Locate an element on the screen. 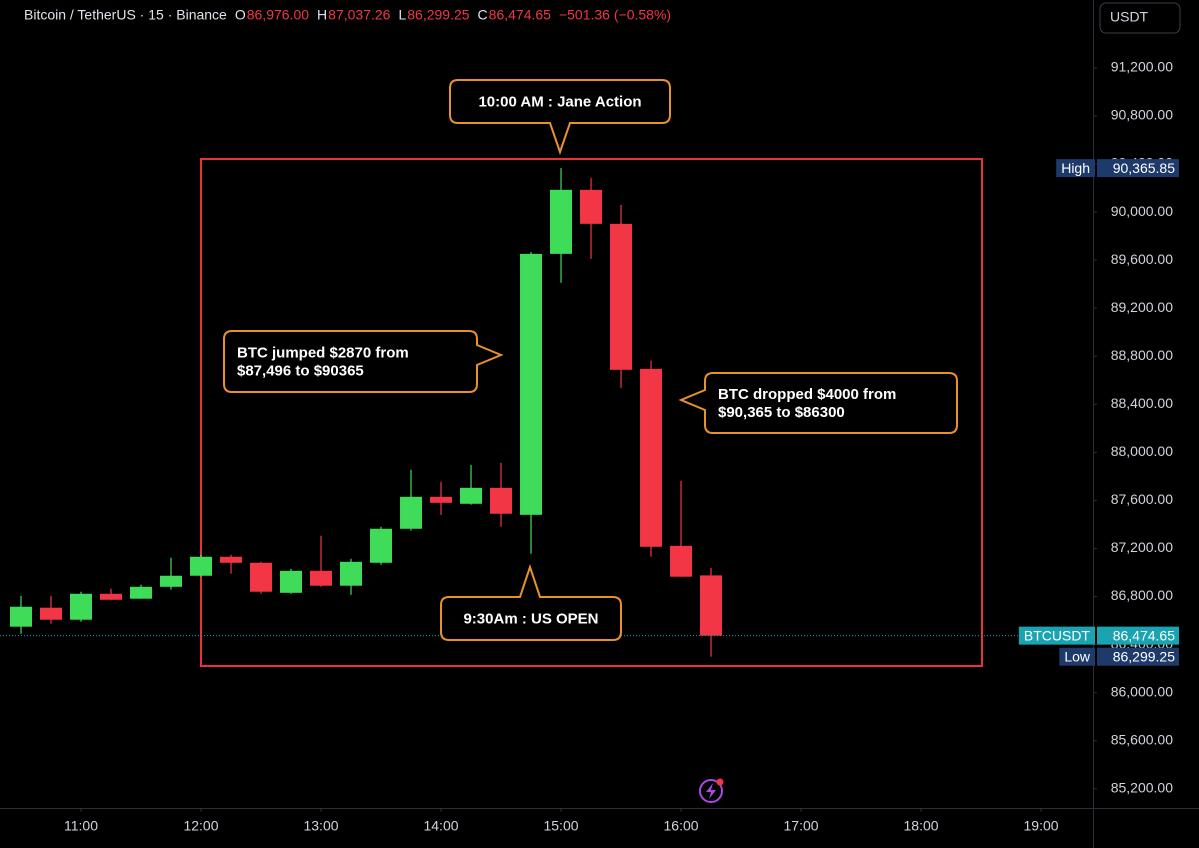 The width and height of the screenshot is (1199, 848). y-tick-label: 89,600.00 is located at coordinates (1142, 259).